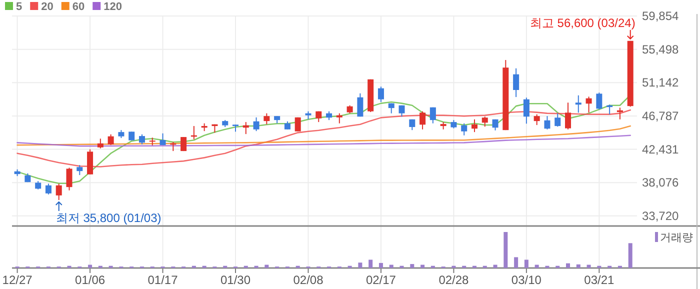 The height and width of the screenshot is (289, 700). Describe the element at coordinates (109, 218) in the screenshot. I see `annotation-low: 최저 35,800 (01/03)` at that location.